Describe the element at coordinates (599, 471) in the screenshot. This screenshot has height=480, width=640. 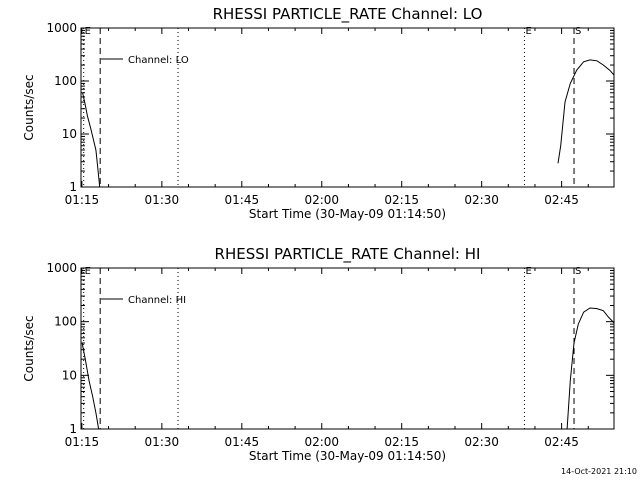
I see `timestamp-label: 14-Oct-2021 21:10` at that location.